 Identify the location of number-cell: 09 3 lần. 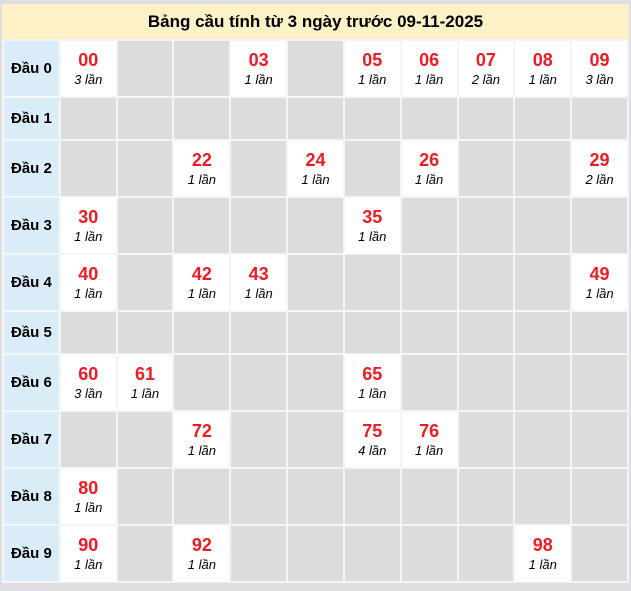
(599, 68).